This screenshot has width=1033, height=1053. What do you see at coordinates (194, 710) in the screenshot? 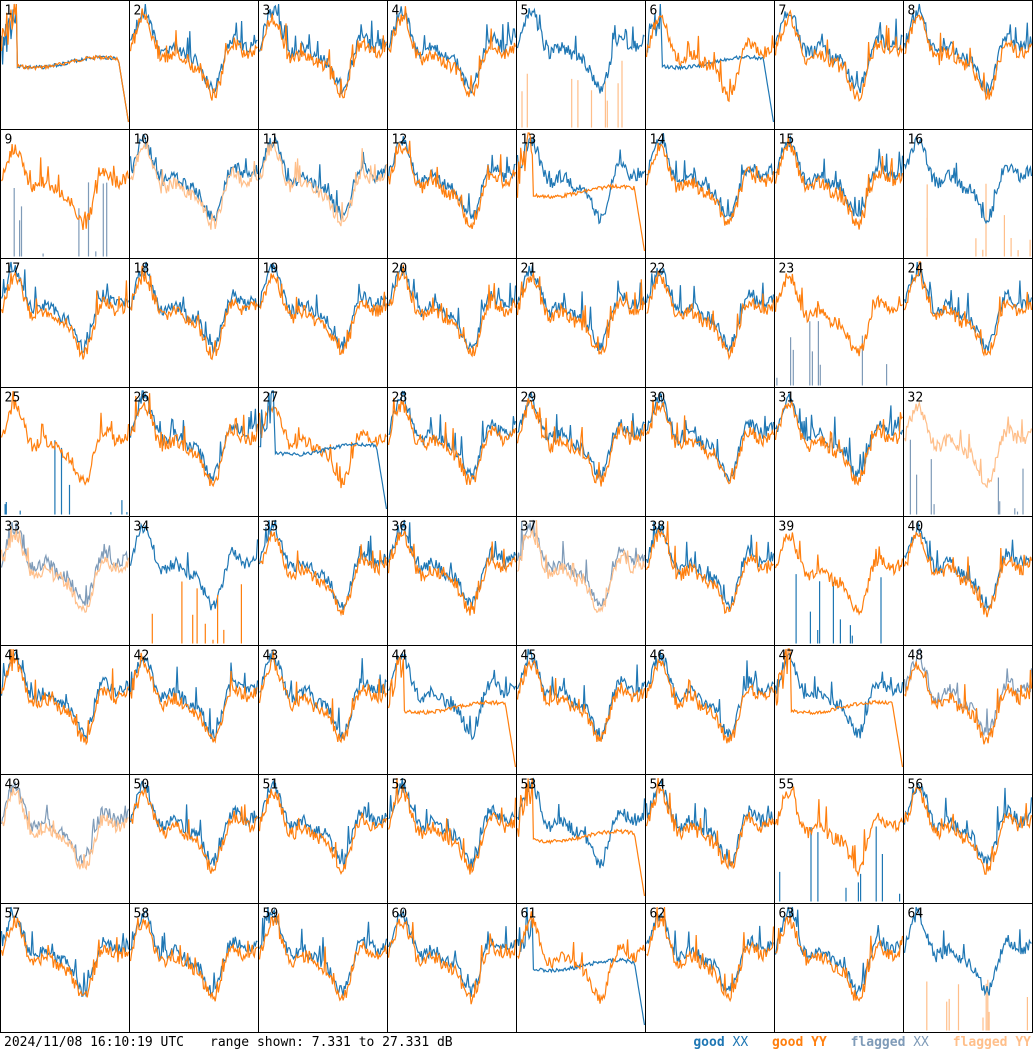
I see `panel-42: 42` at bounding box center [194, 710].